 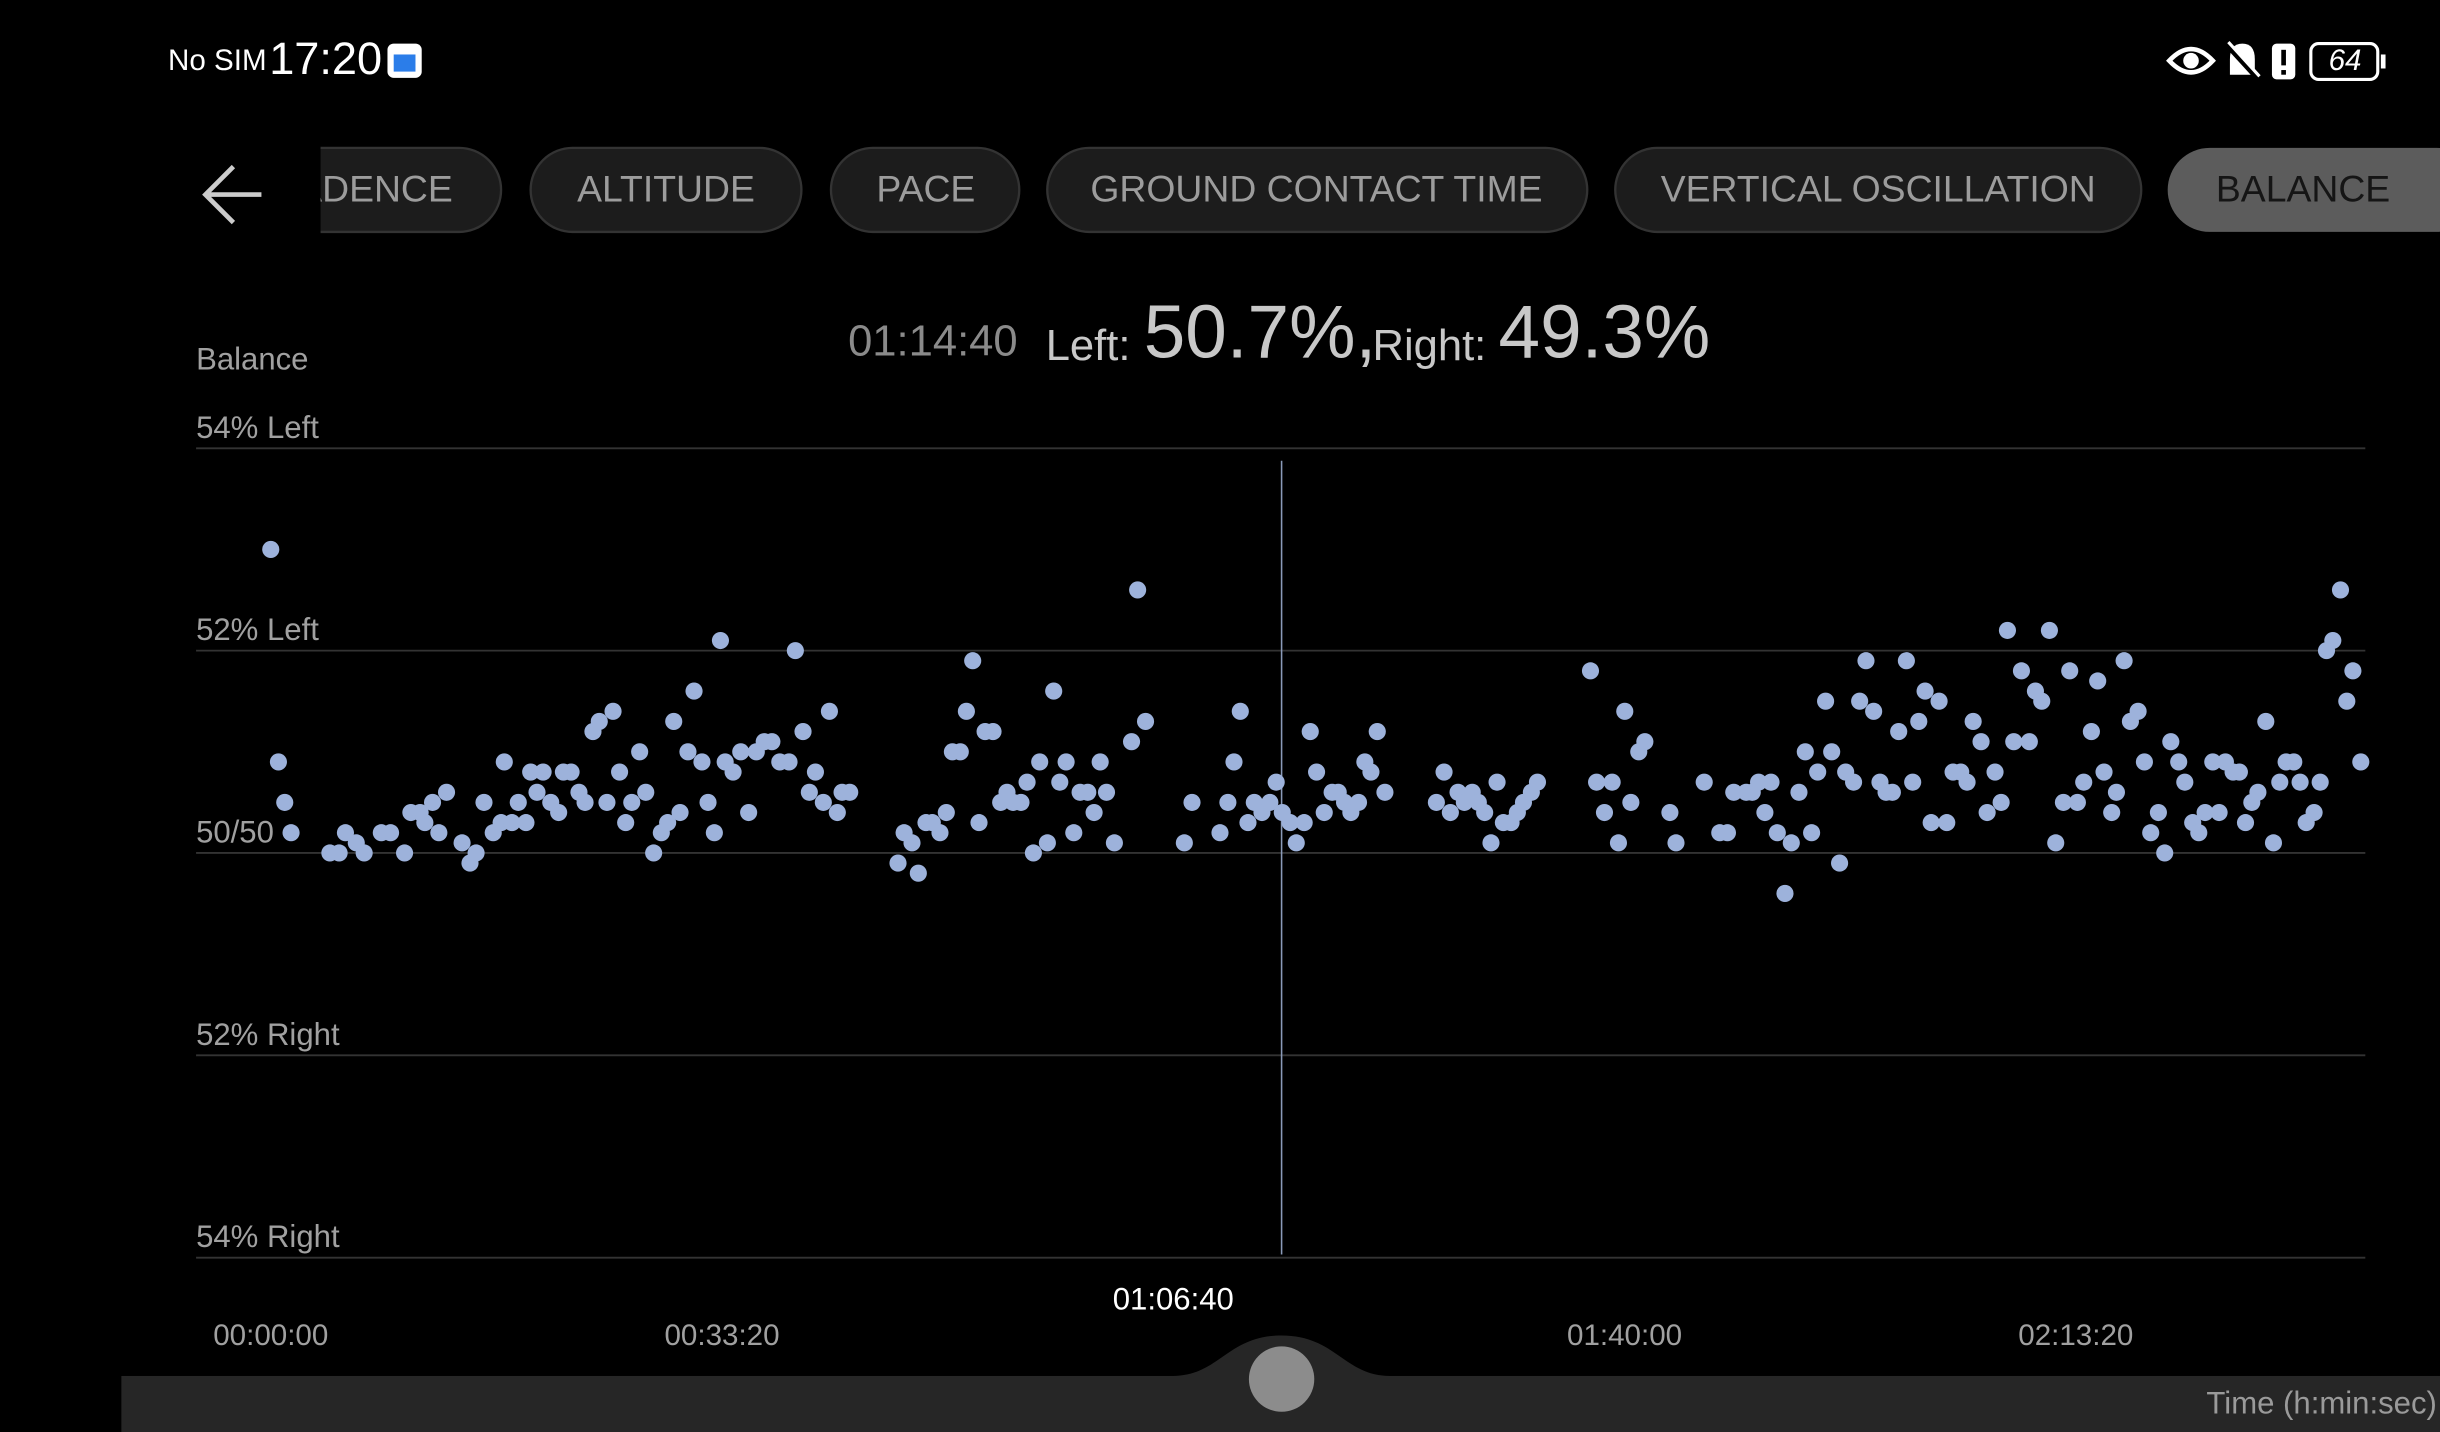 I want to click on y-axis-title: Balance, so click(x=252, y=358).